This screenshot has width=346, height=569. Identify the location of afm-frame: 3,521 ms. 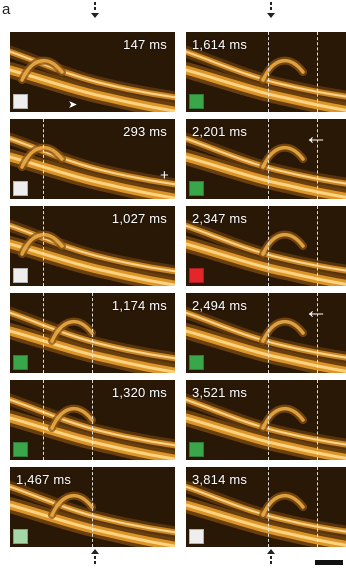
(266, 420).